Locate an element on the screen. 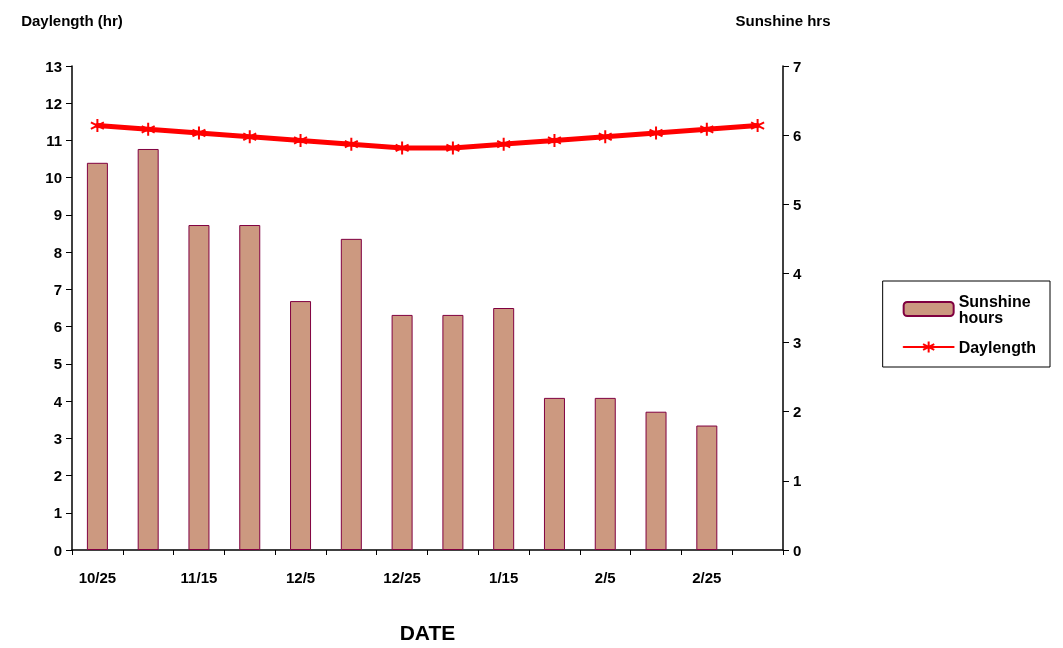 The width and height of the screenshot is (1063, 648). y-tick-label: 5 is located at coordinates (57, 364).